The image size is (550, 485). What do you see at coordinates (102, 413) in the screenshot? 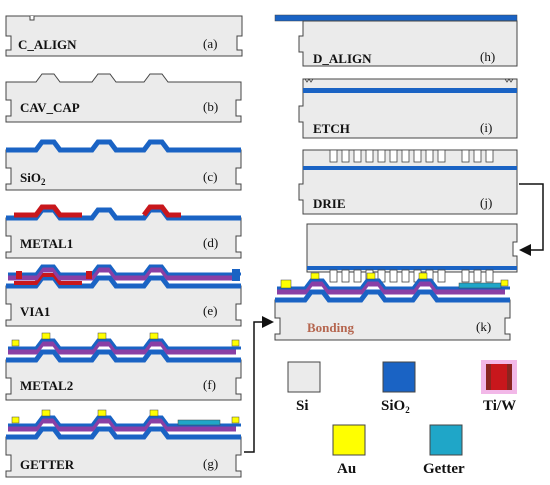
I see `au-pad-g3` at bounding box center [102, 413].